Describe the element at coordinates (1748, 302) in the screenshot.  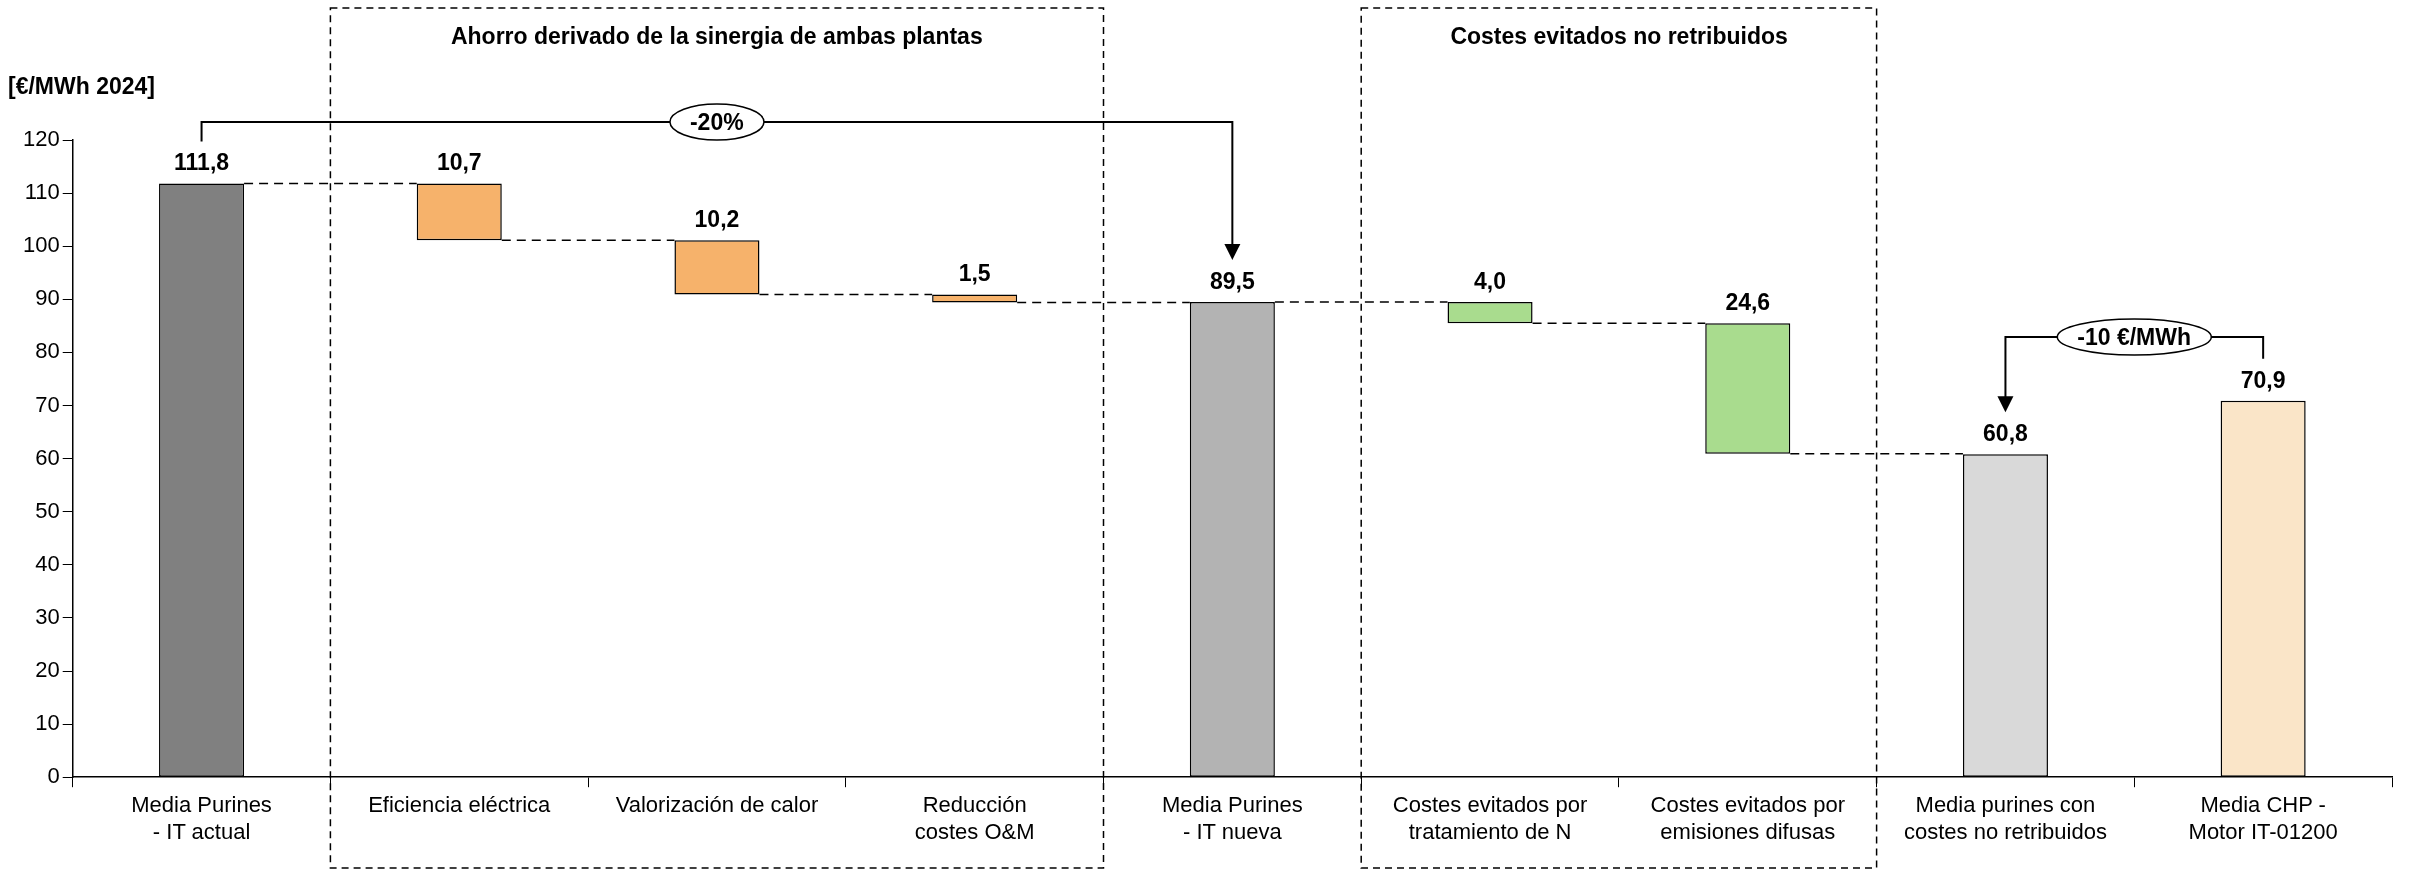
I see `data-label: 24,6` at that location.